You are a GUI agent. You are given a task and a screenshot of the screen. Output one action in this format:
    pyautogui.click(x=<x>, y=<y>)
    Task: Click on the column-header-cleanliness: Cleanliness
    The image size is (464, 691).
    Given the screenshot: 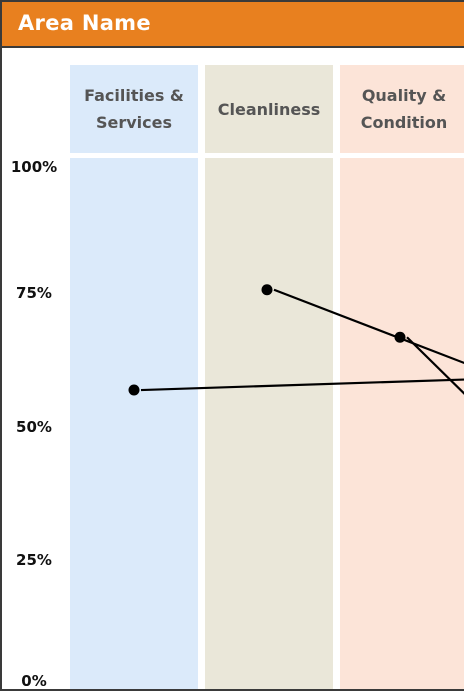 What is the action you would take?
    pyautogui.click(x=269, y=109)
    